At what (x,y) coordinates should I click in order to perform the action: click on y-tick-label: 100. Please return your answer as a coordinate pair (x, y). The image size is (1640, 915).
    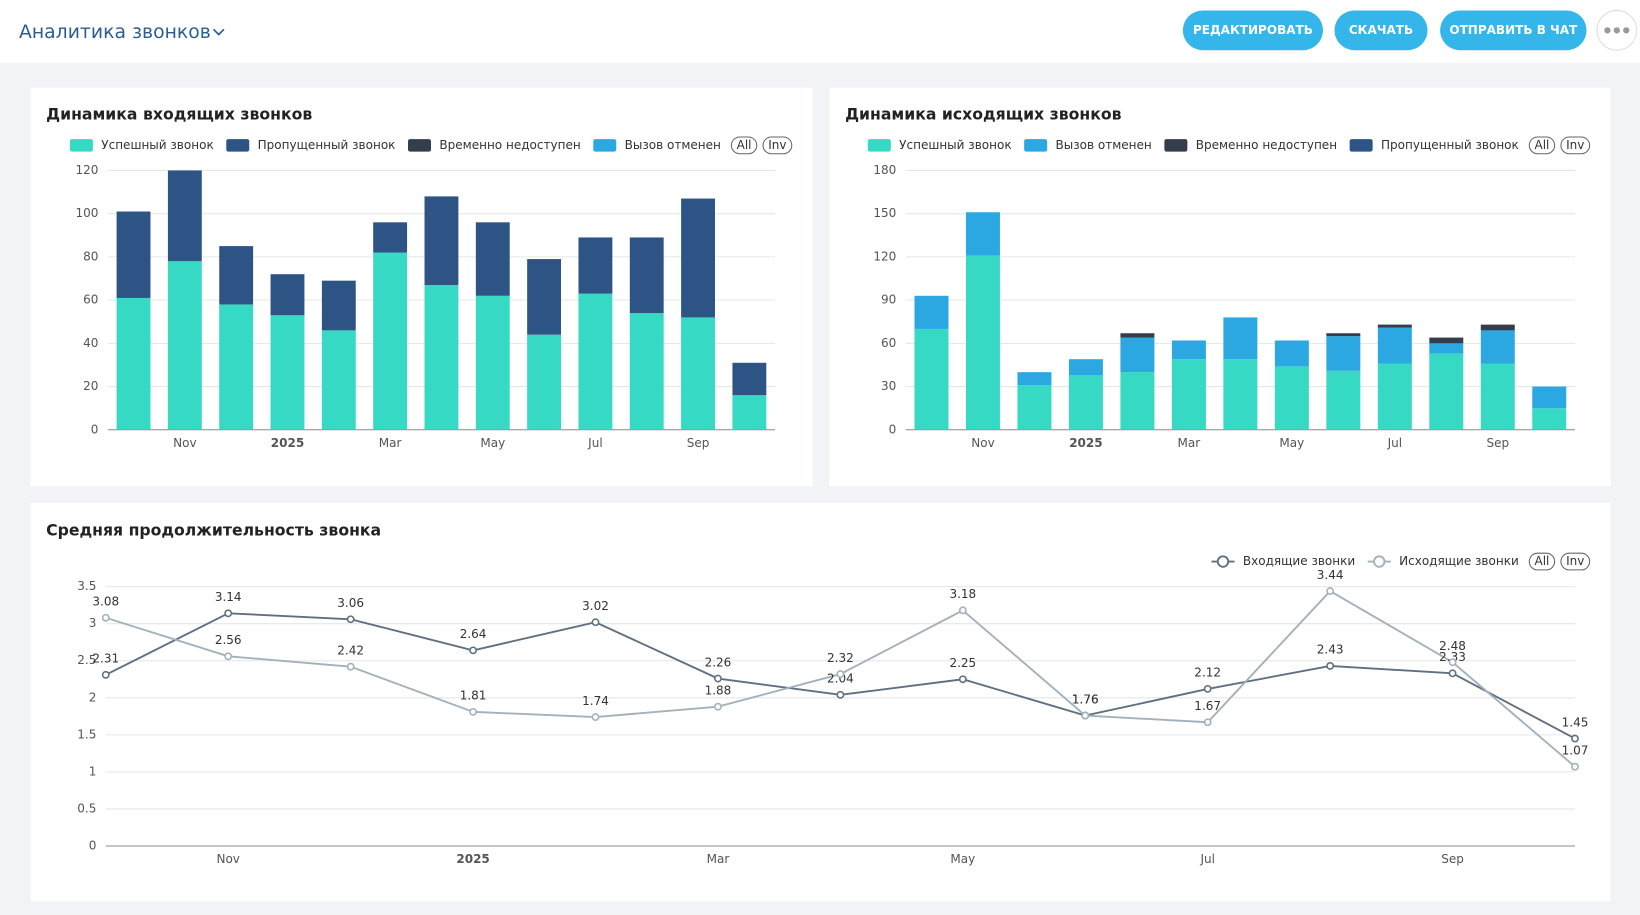
    Looking at the image, I should click on (87, 213).